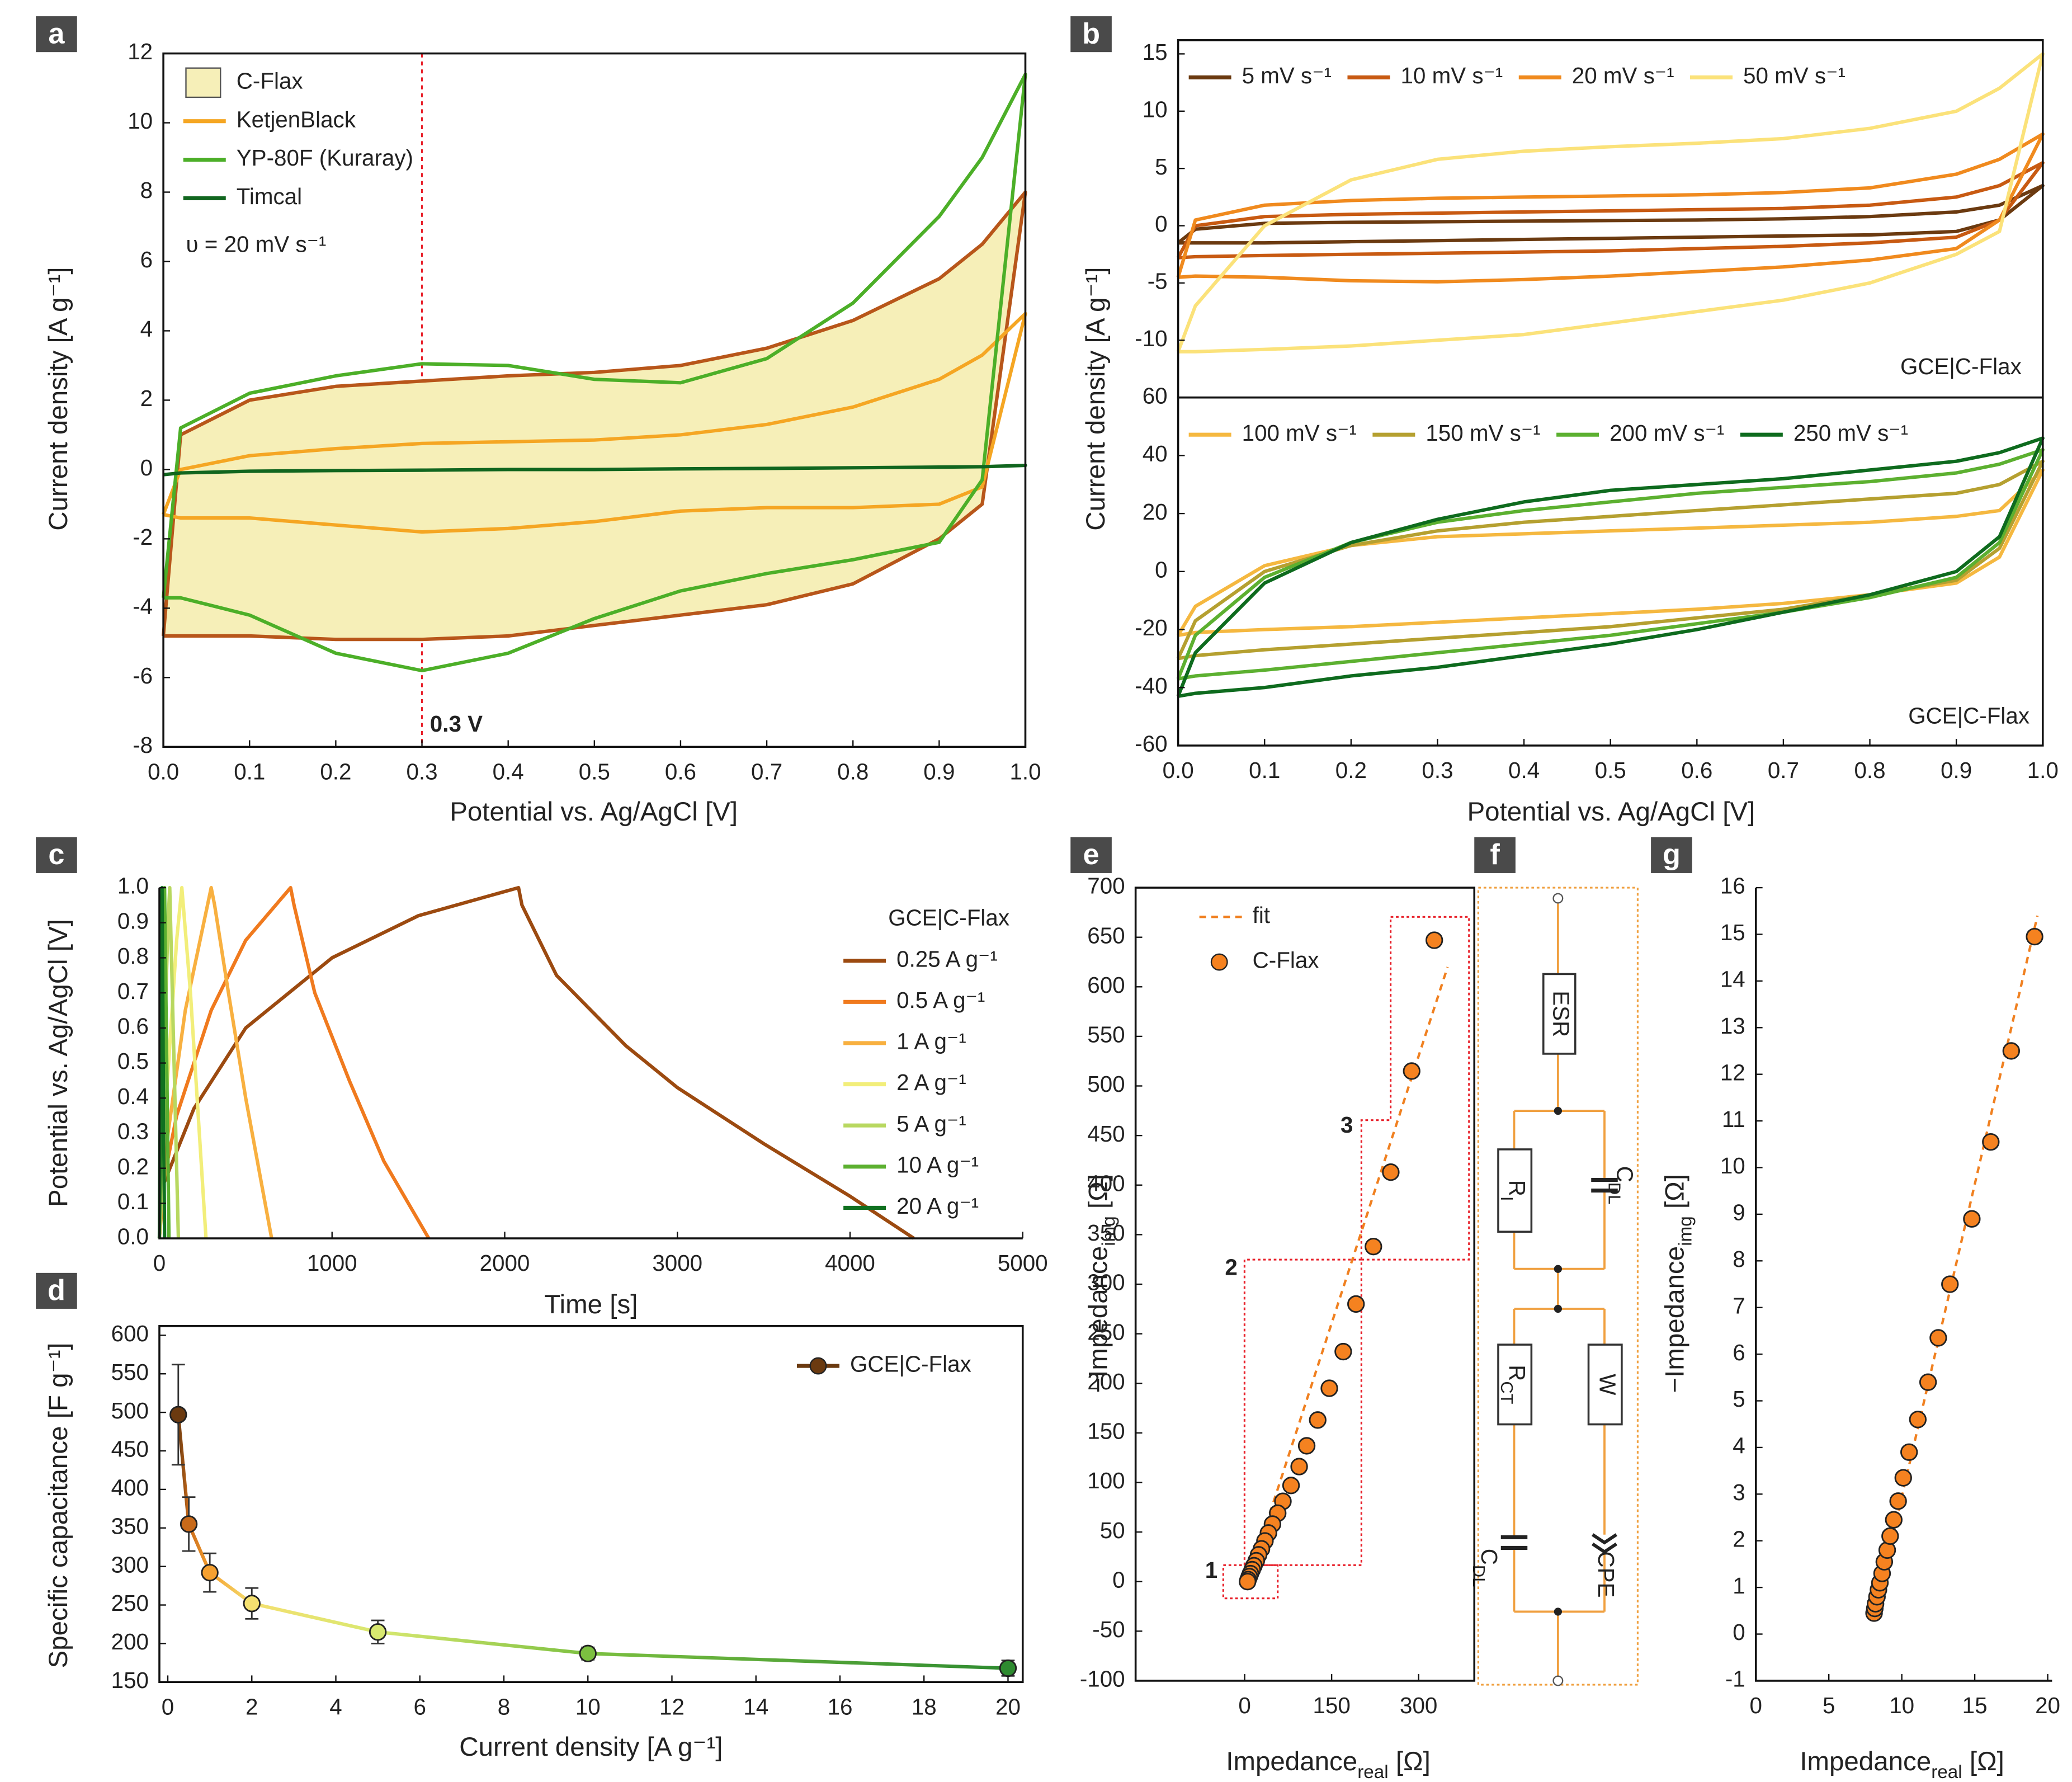 The height and width of the screenshot is (1782, 2072). What do you see at coordinates (937, 1164) in the screenshot?
I see `legend-label: 10 A g⁻¹` at bounding box center [937, 1164].